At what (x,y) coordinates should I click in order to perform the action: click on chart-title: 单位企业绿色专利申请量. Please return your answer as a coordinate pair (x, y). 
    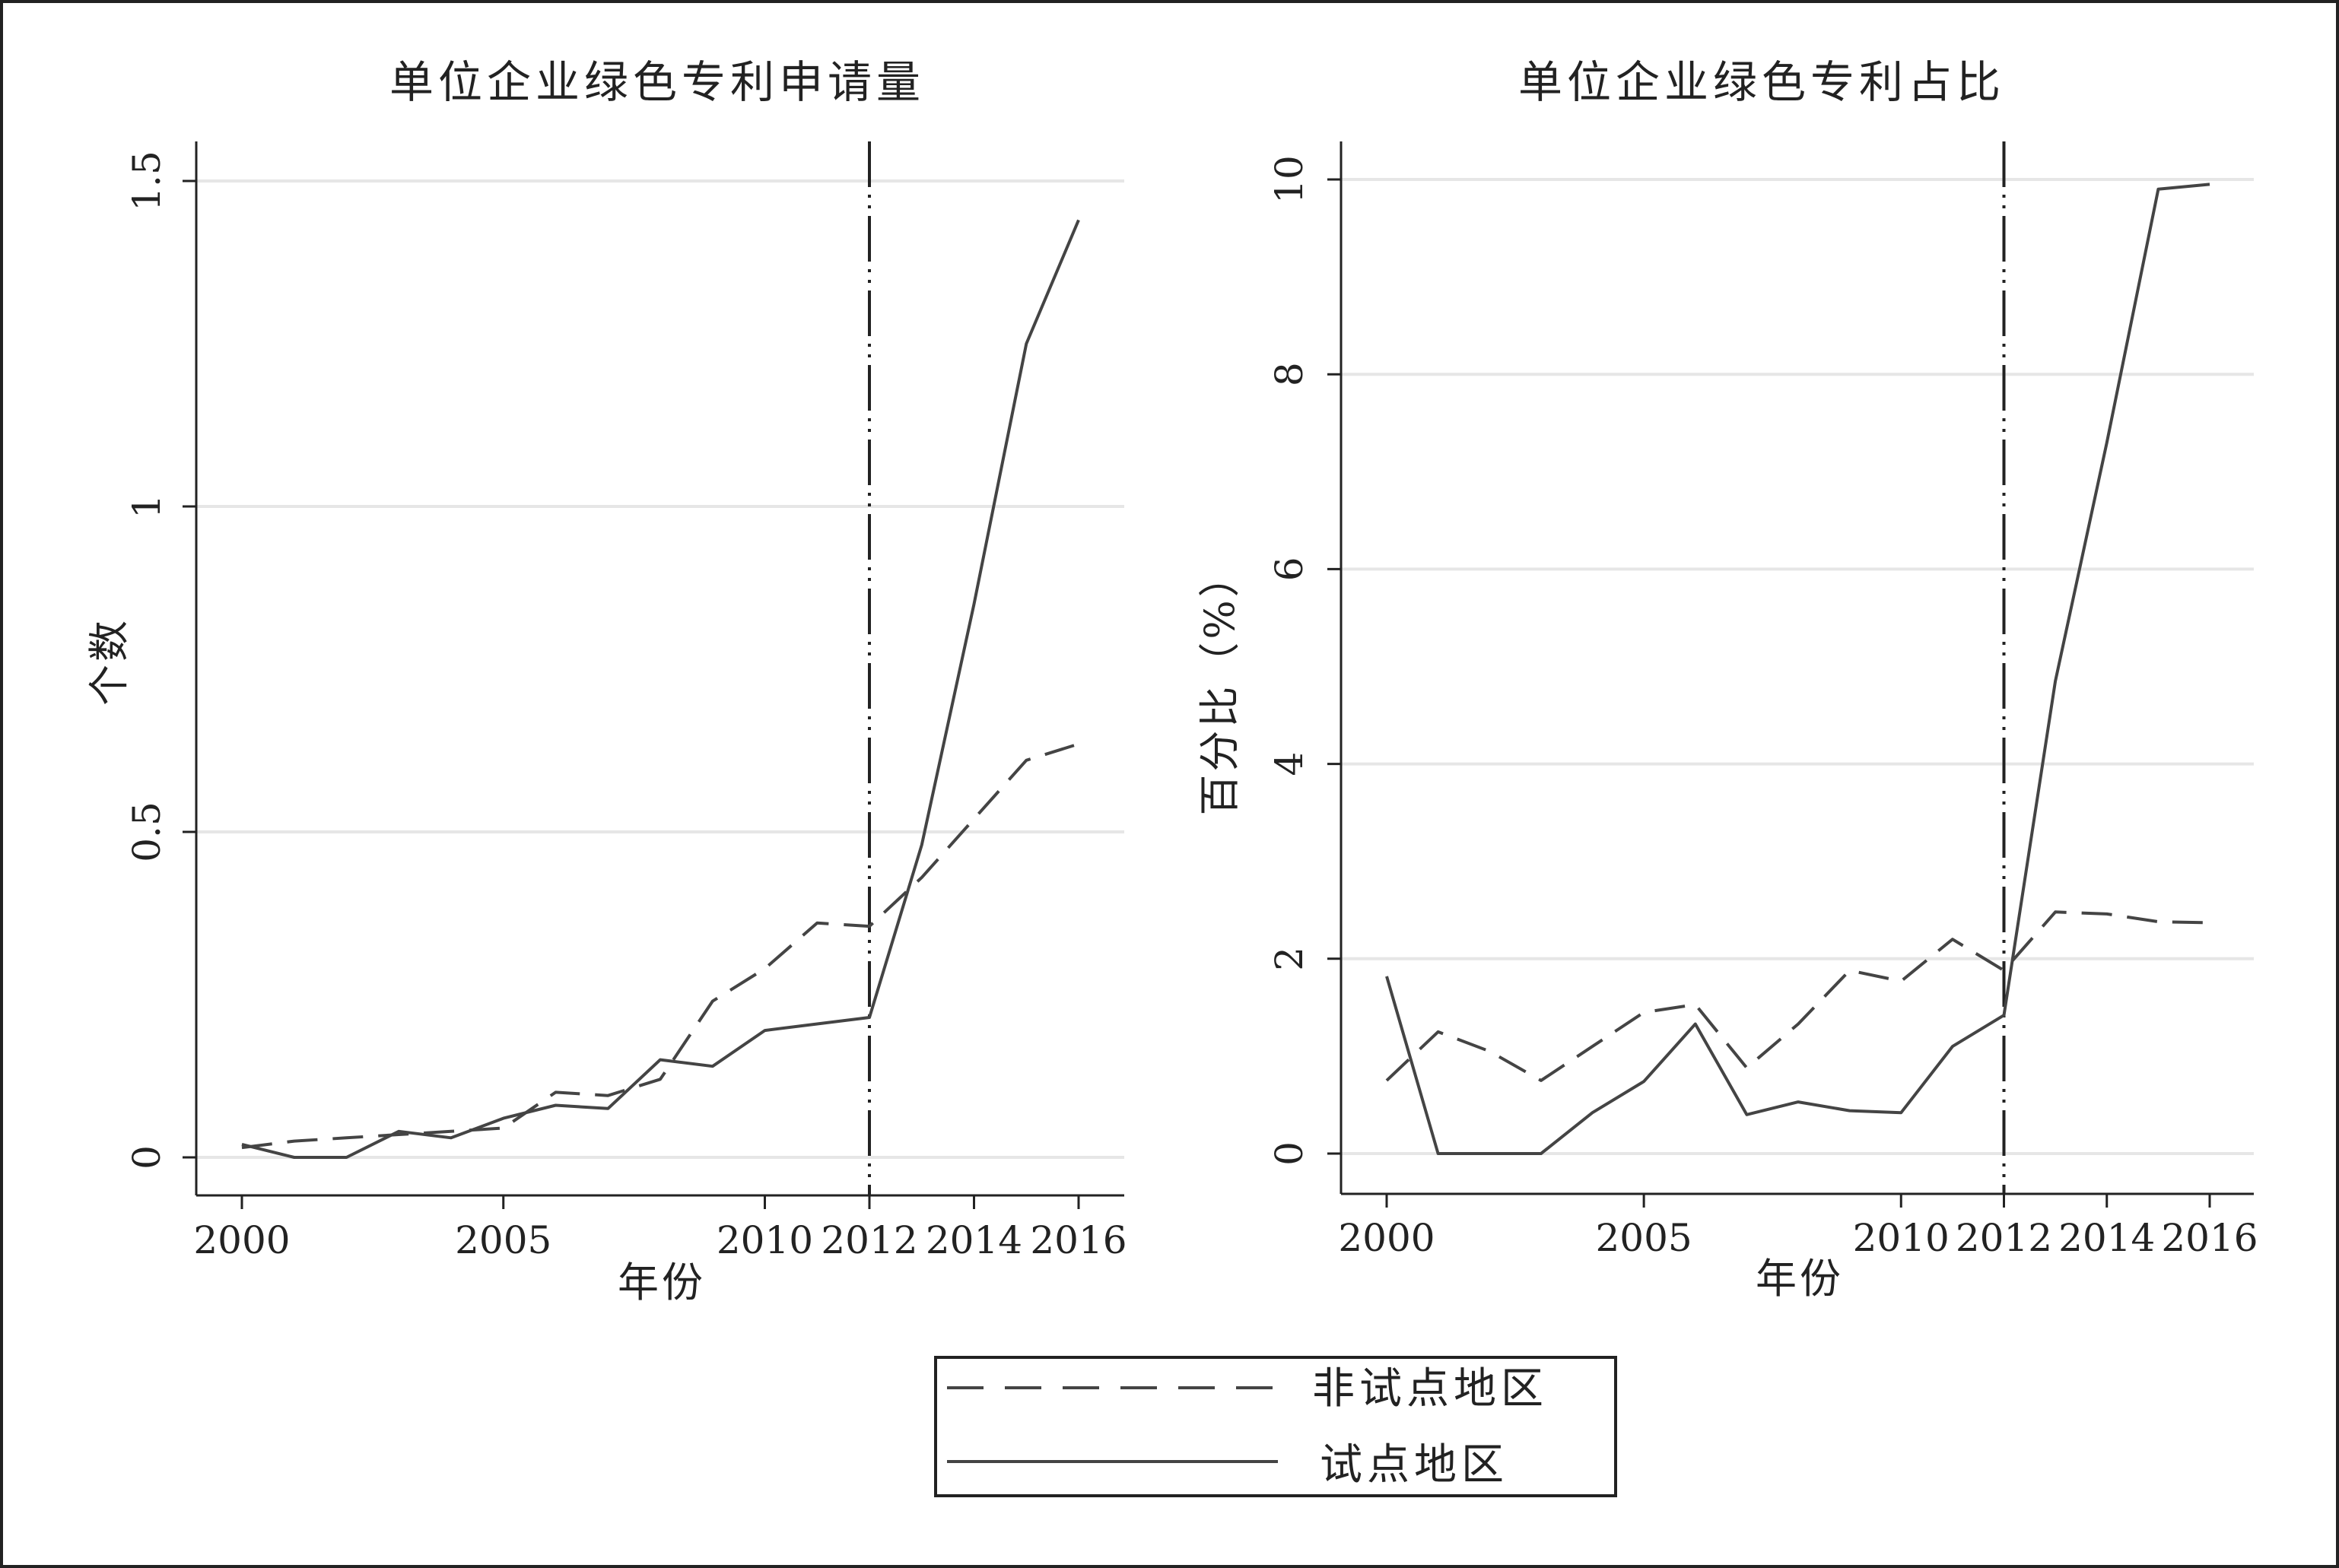
    Looking at the image, I should click on (657, 82).